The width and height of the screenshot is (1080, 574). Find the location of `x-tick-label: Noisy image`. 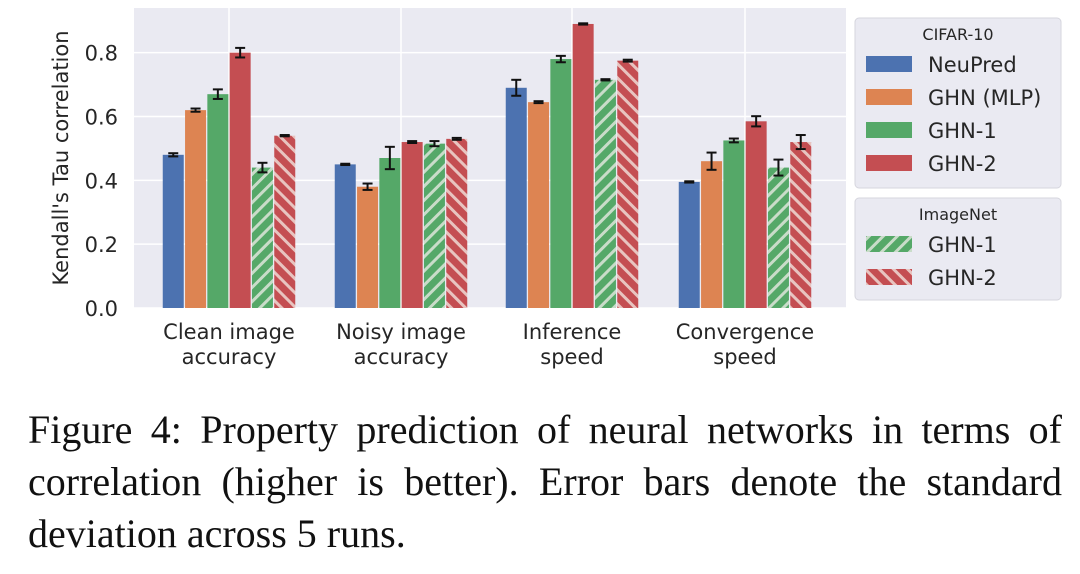

x-tick-label: Noisy image is located at coordinates (401, 332).